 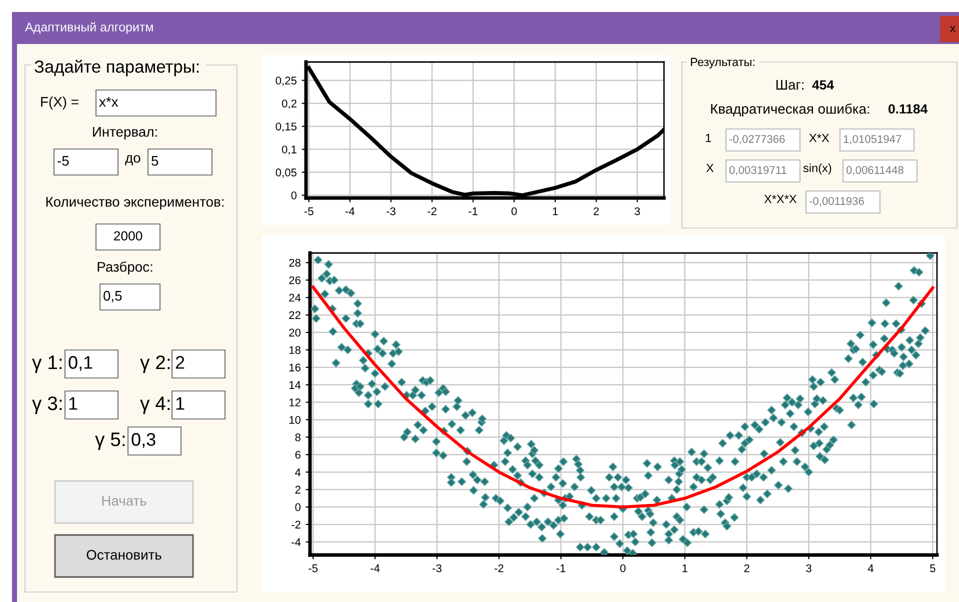 What do you see at coordinates (128, 236) in the screenshot?
I see `text: 2000` at bounding box center [128, 236].